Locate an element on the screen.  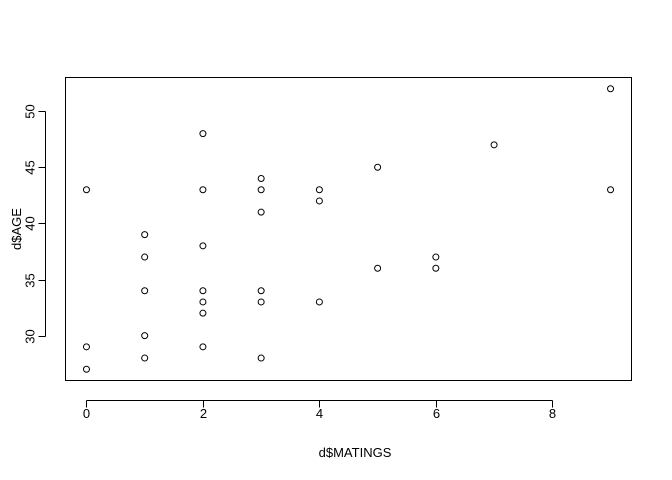
y-axis-title: d$AGE is located at coordinates (16, 229).